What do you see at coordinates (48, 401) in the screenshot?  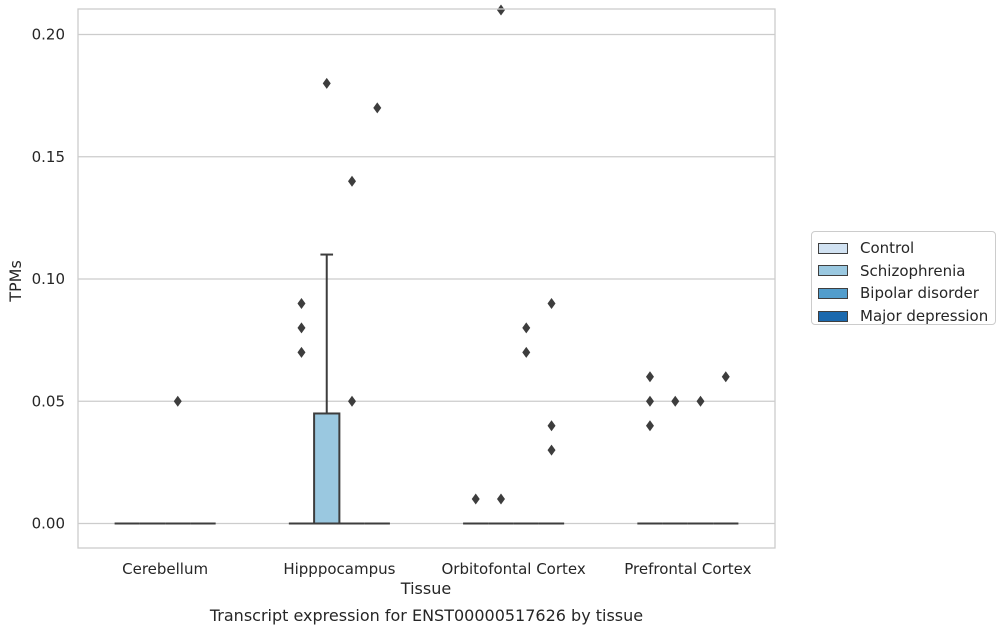 I see `y-tick-label: 0.05` at bounding box center [48, 401].